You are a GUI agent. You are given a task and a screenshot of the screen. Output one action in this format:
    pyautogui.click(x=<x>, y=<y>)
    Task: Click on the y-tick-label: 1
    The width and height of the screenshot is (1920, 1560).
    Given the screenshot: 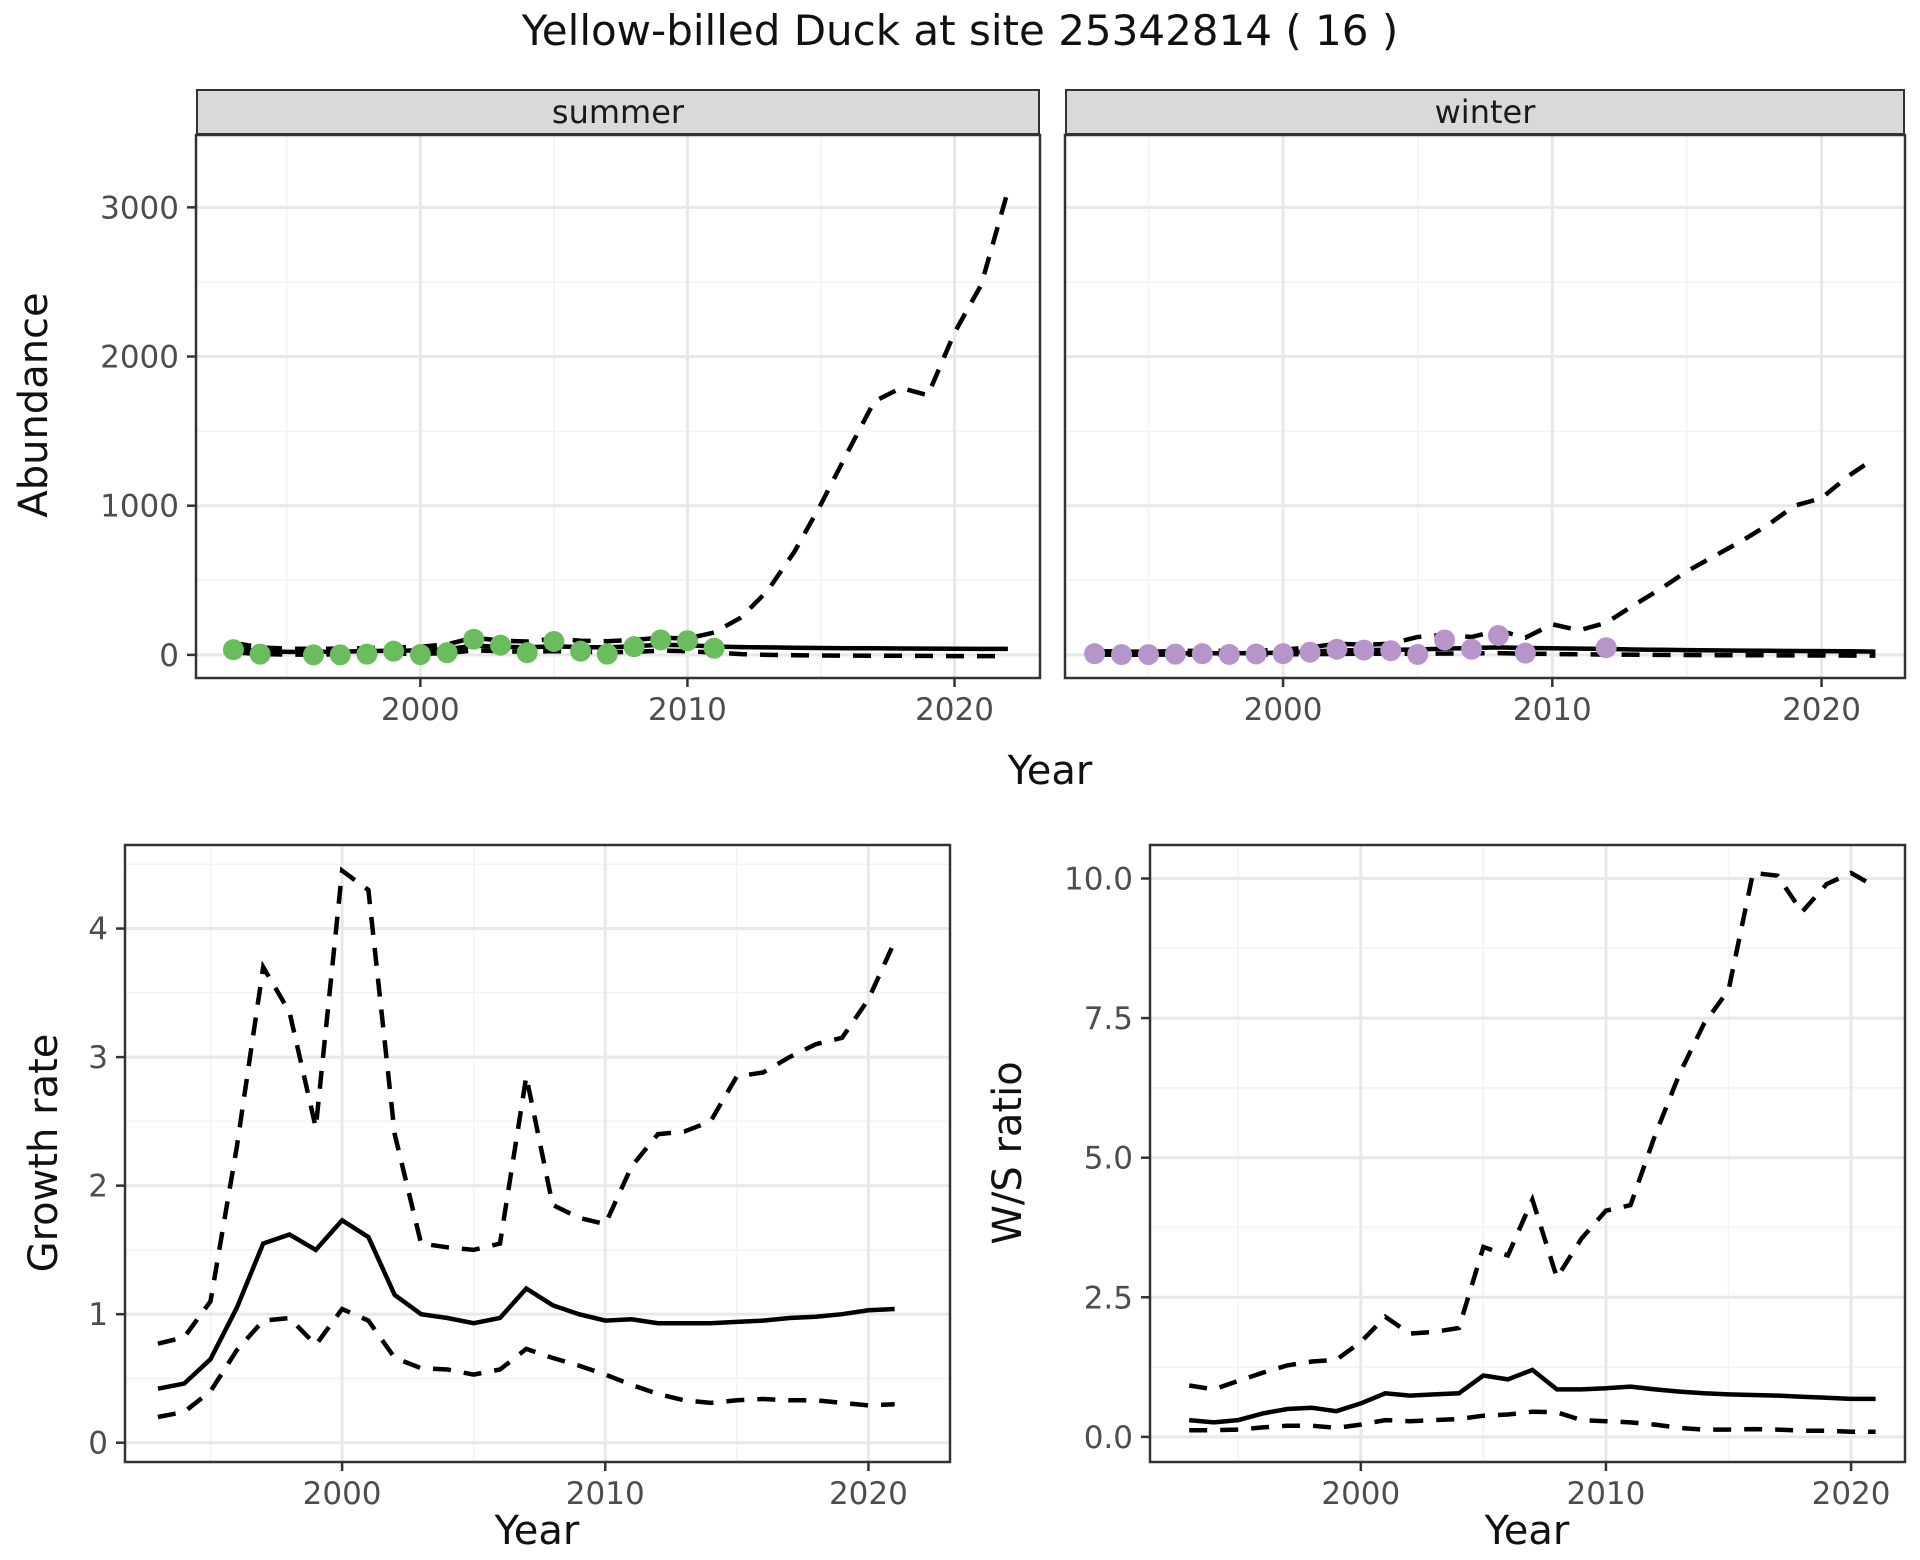 What is the action you would take?
    pyautogui.click(x=98, y=1315)
    